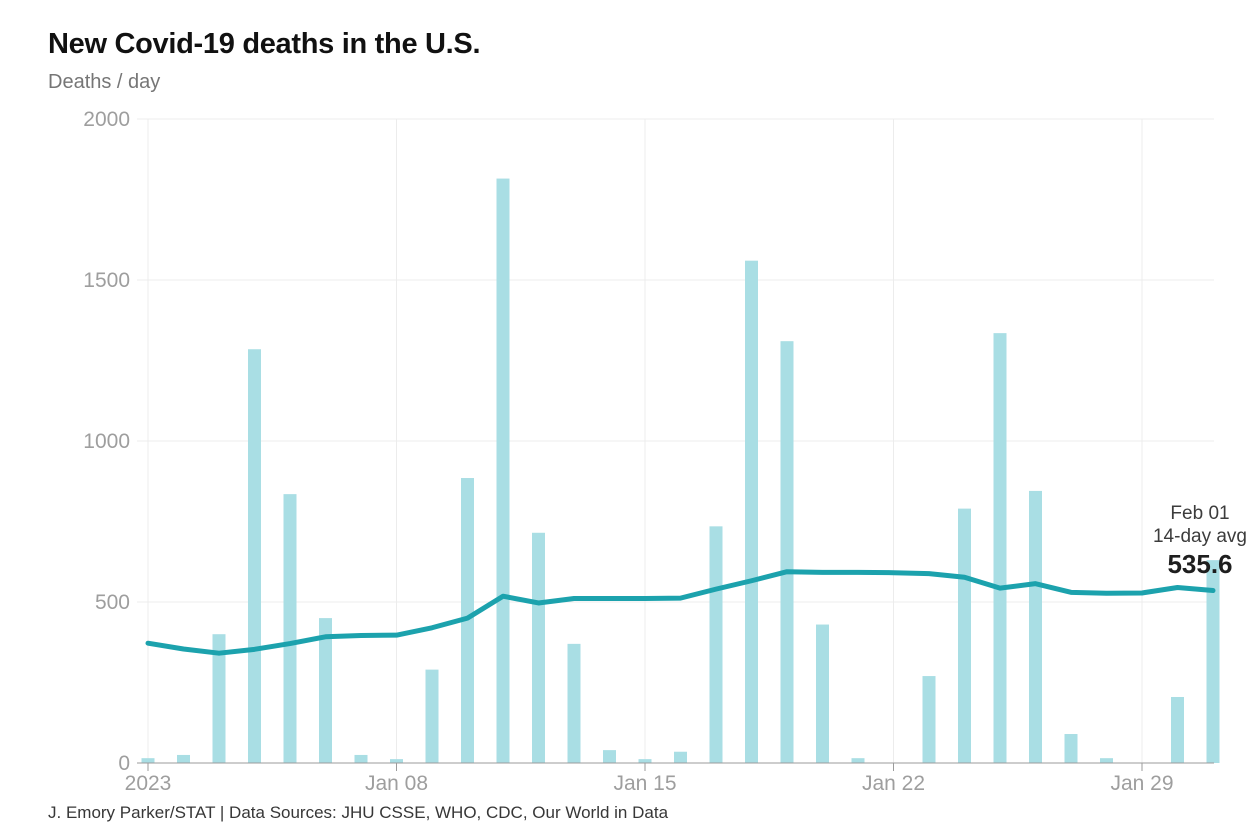 The image size is (1252, 834). What do you see at coordinates (124, 763) in the screenshot?
I see `y-axis-label: 0` at bounding box center [124, 763].